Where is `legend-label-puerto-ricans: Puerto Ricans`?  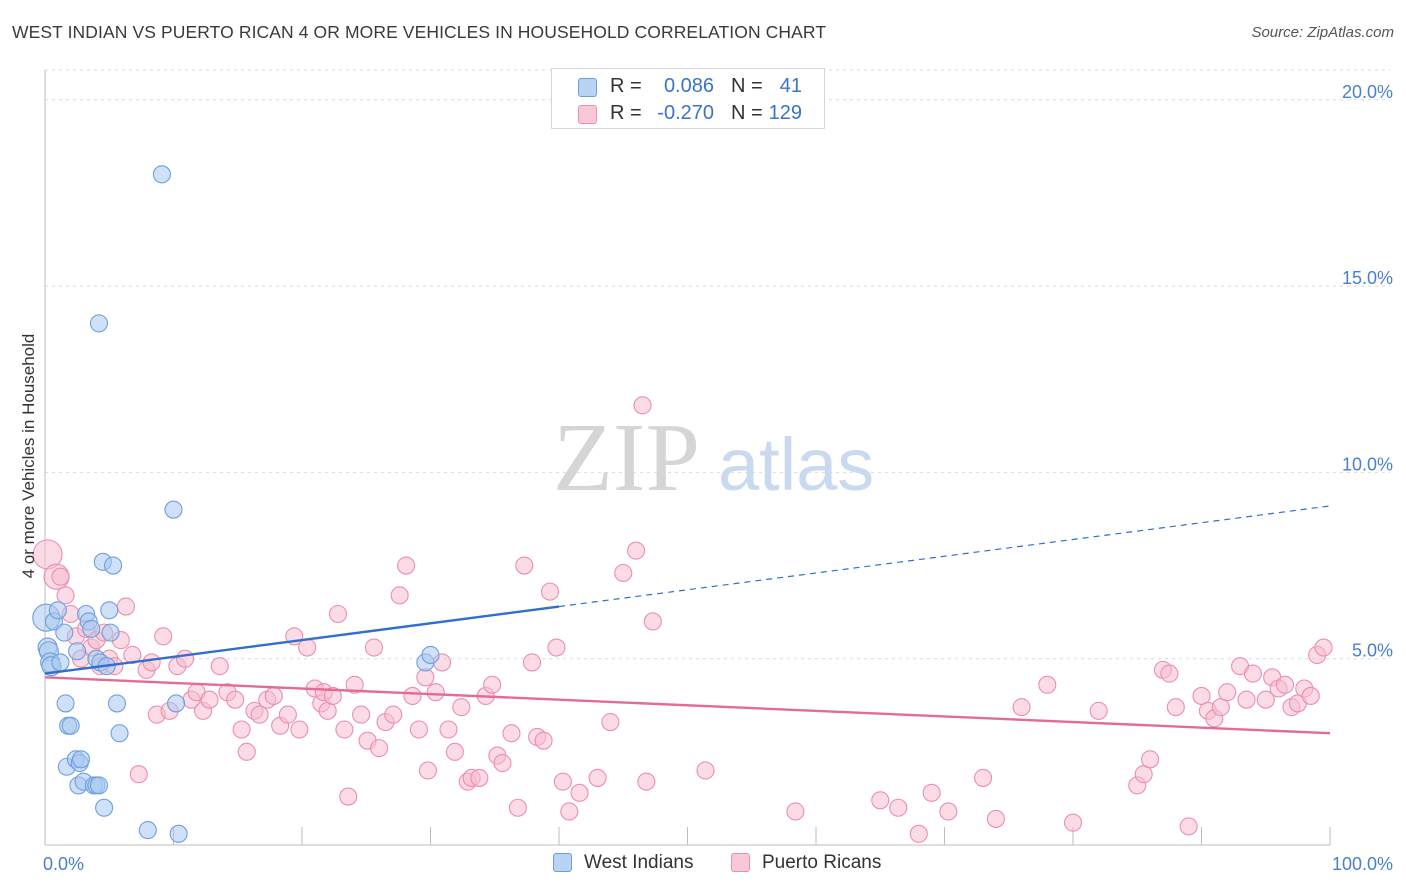 legend-label-puerto-ricans: Puerto Ricans is located at coordinates (822, 862).